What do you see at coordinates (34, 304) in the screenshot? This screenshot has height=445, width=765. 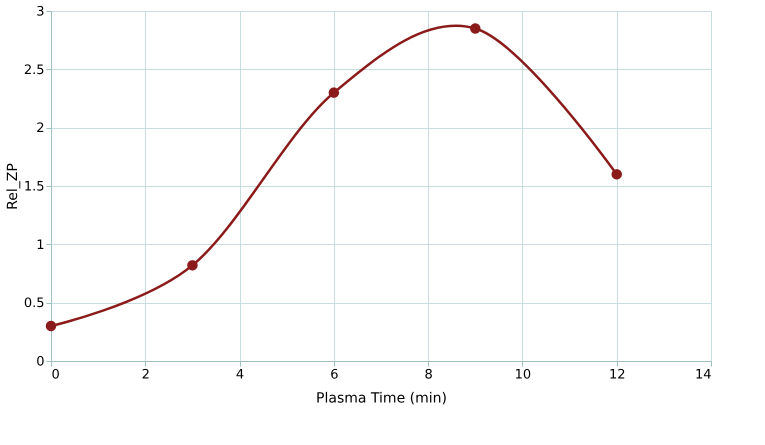 I see `y-tick-label: 0.5` at bounding box center [34, 304].